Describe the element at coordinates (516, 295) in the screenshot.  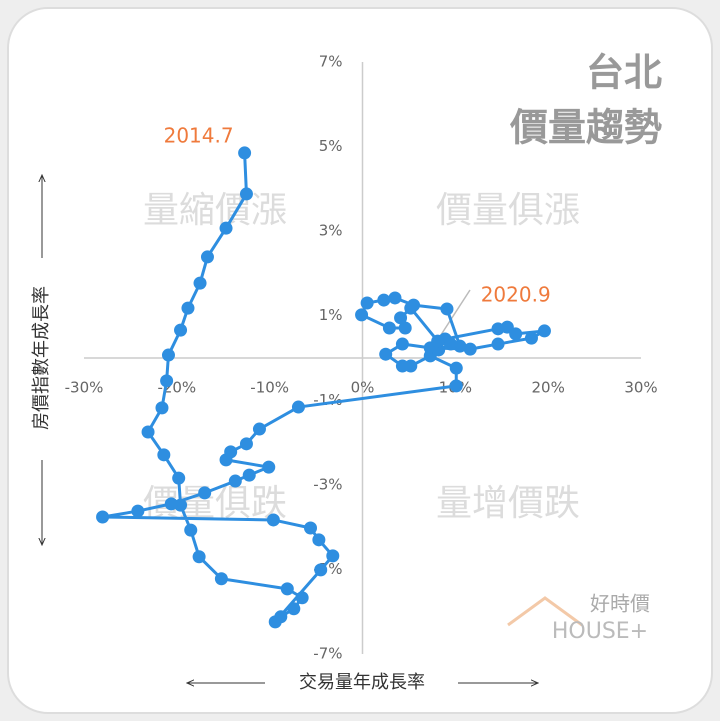
I see `annotation: 2020.9` at that location.